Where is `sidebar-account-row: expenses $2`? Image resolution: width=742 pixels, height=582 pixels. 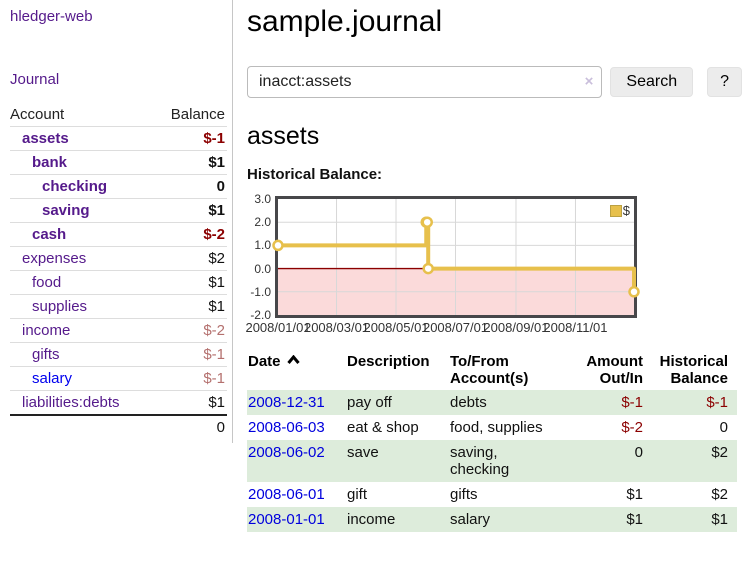
sidebar-account-row: expenses $2 is located at coordinates (118, 258).